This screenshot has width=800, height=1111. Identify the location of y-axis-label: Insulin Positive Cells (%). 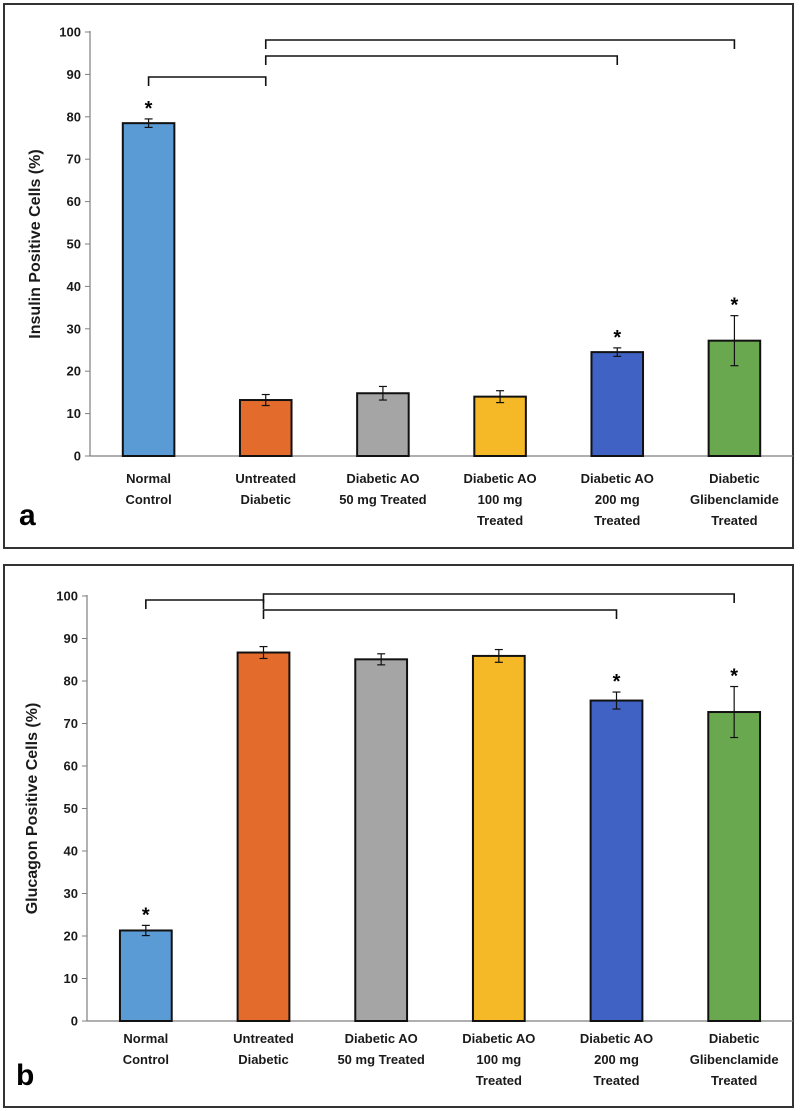
(35, 243).